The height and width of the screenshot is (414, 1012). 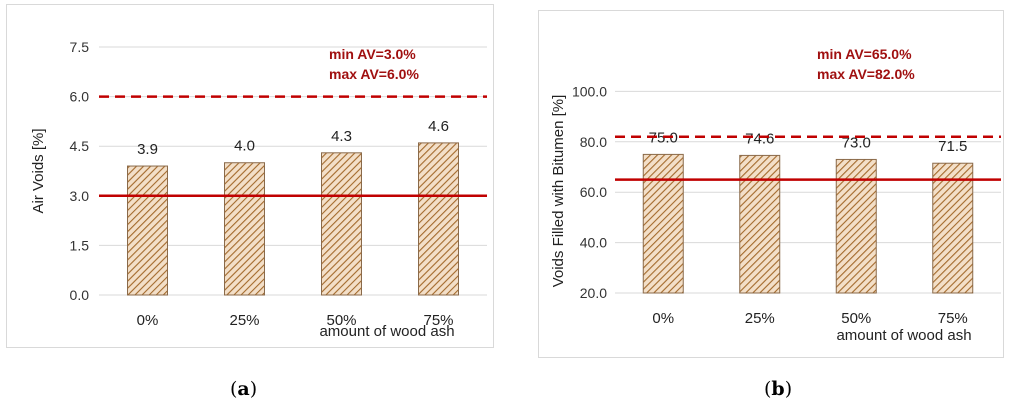 I want to click on chart-b-ytick-label: 80.0, so click(x=593, y=142).